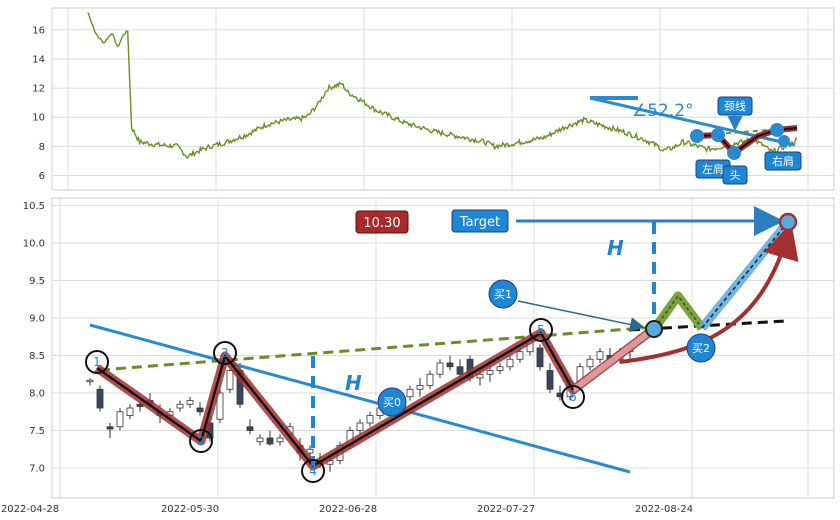 The height and width of the screenshot is (520, 840). I want to click on buy2-marker: 买2, so click(701, 348).